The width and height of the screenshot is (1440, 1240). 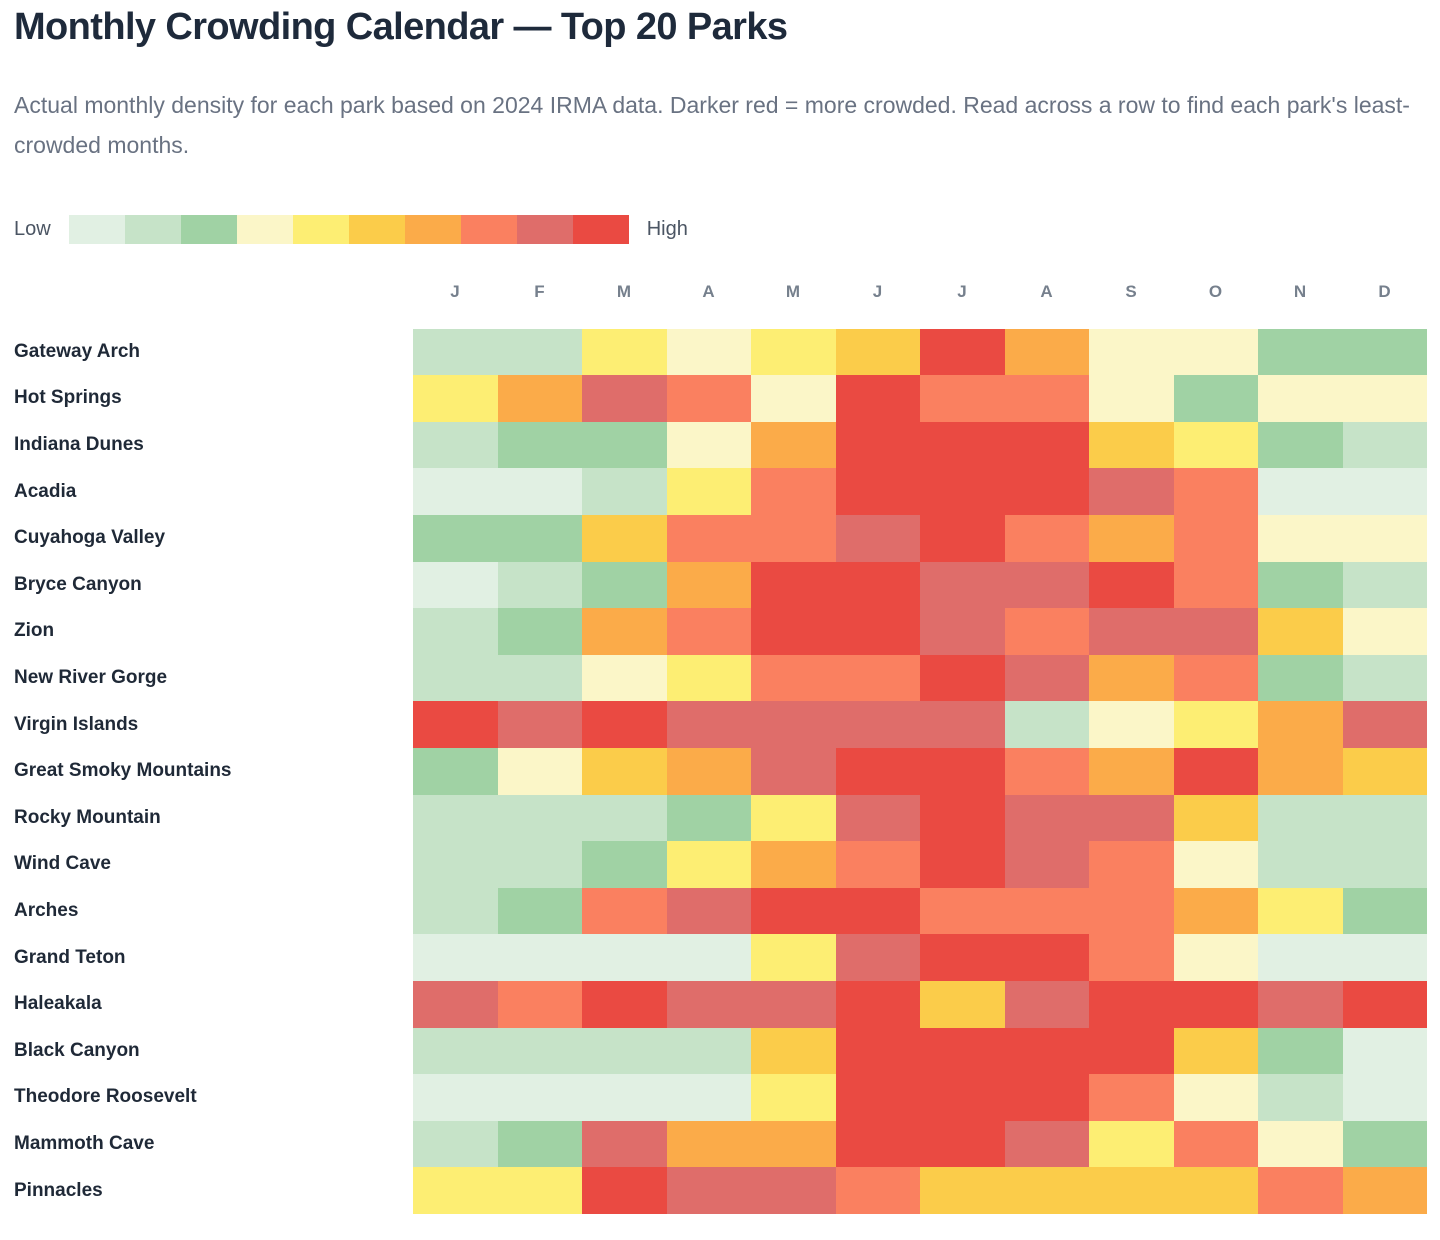 What do you see at coordinates (1131, 291) in the screenshot?
I see `month-header-9: S` at bounding box center [1131, 291].